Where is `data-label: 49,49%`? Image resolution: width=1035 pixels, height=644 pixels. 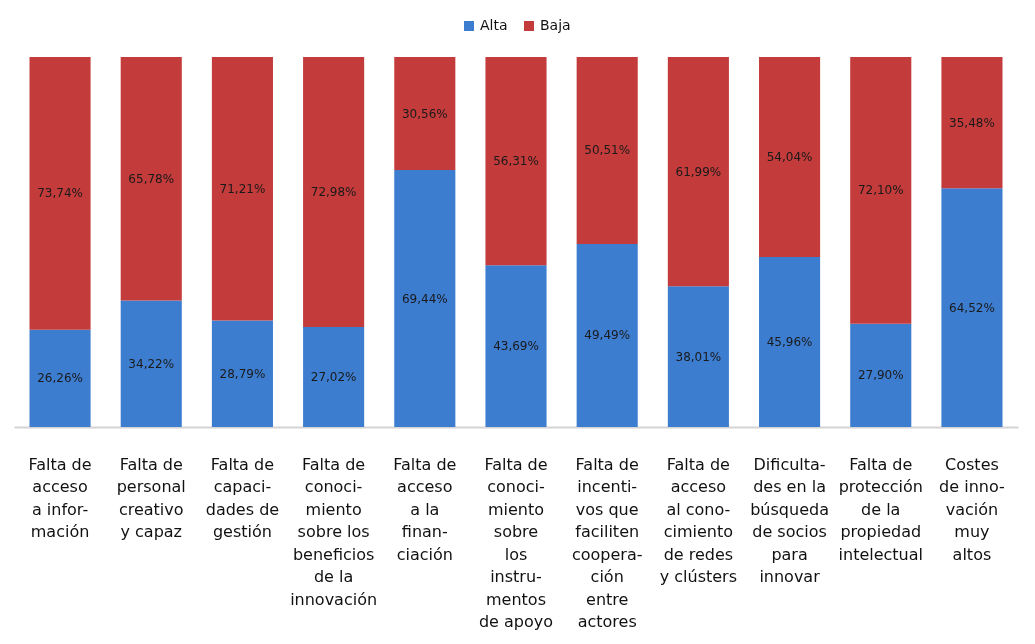 data-label: 49,49% is located at coordinates (607, 335).